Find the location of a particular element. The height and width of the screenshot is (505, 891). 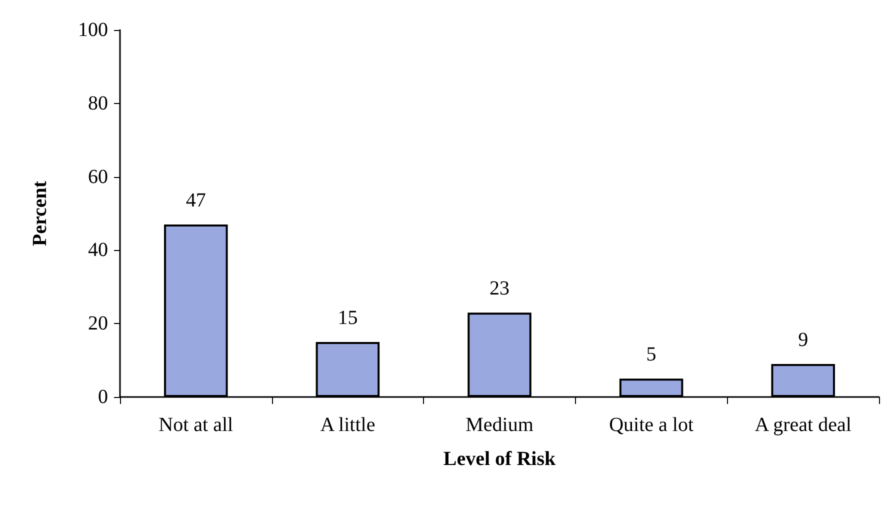

data-label: 47 is located at coordinates (196, 201).